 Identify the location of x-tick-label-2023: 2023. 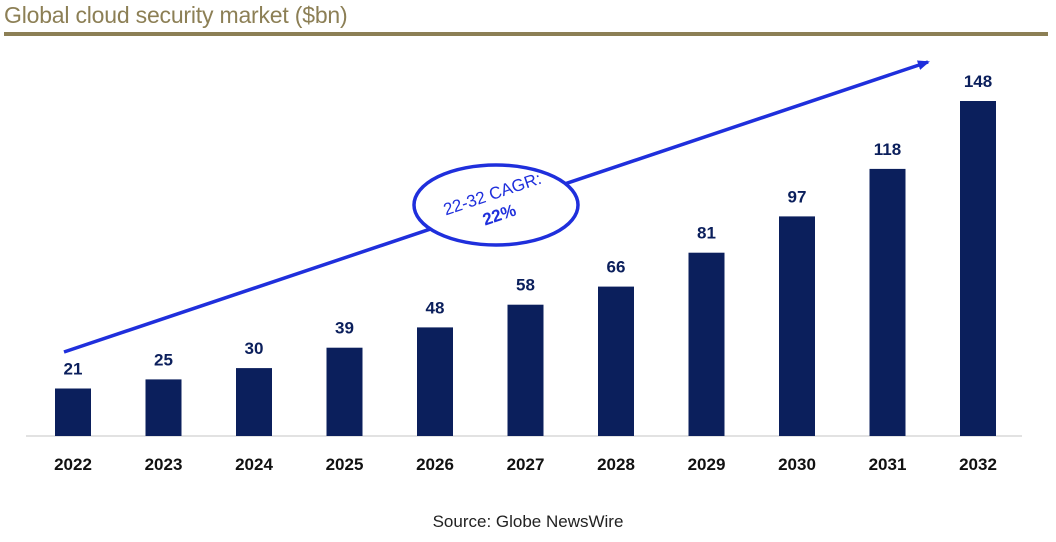
(164, 464).